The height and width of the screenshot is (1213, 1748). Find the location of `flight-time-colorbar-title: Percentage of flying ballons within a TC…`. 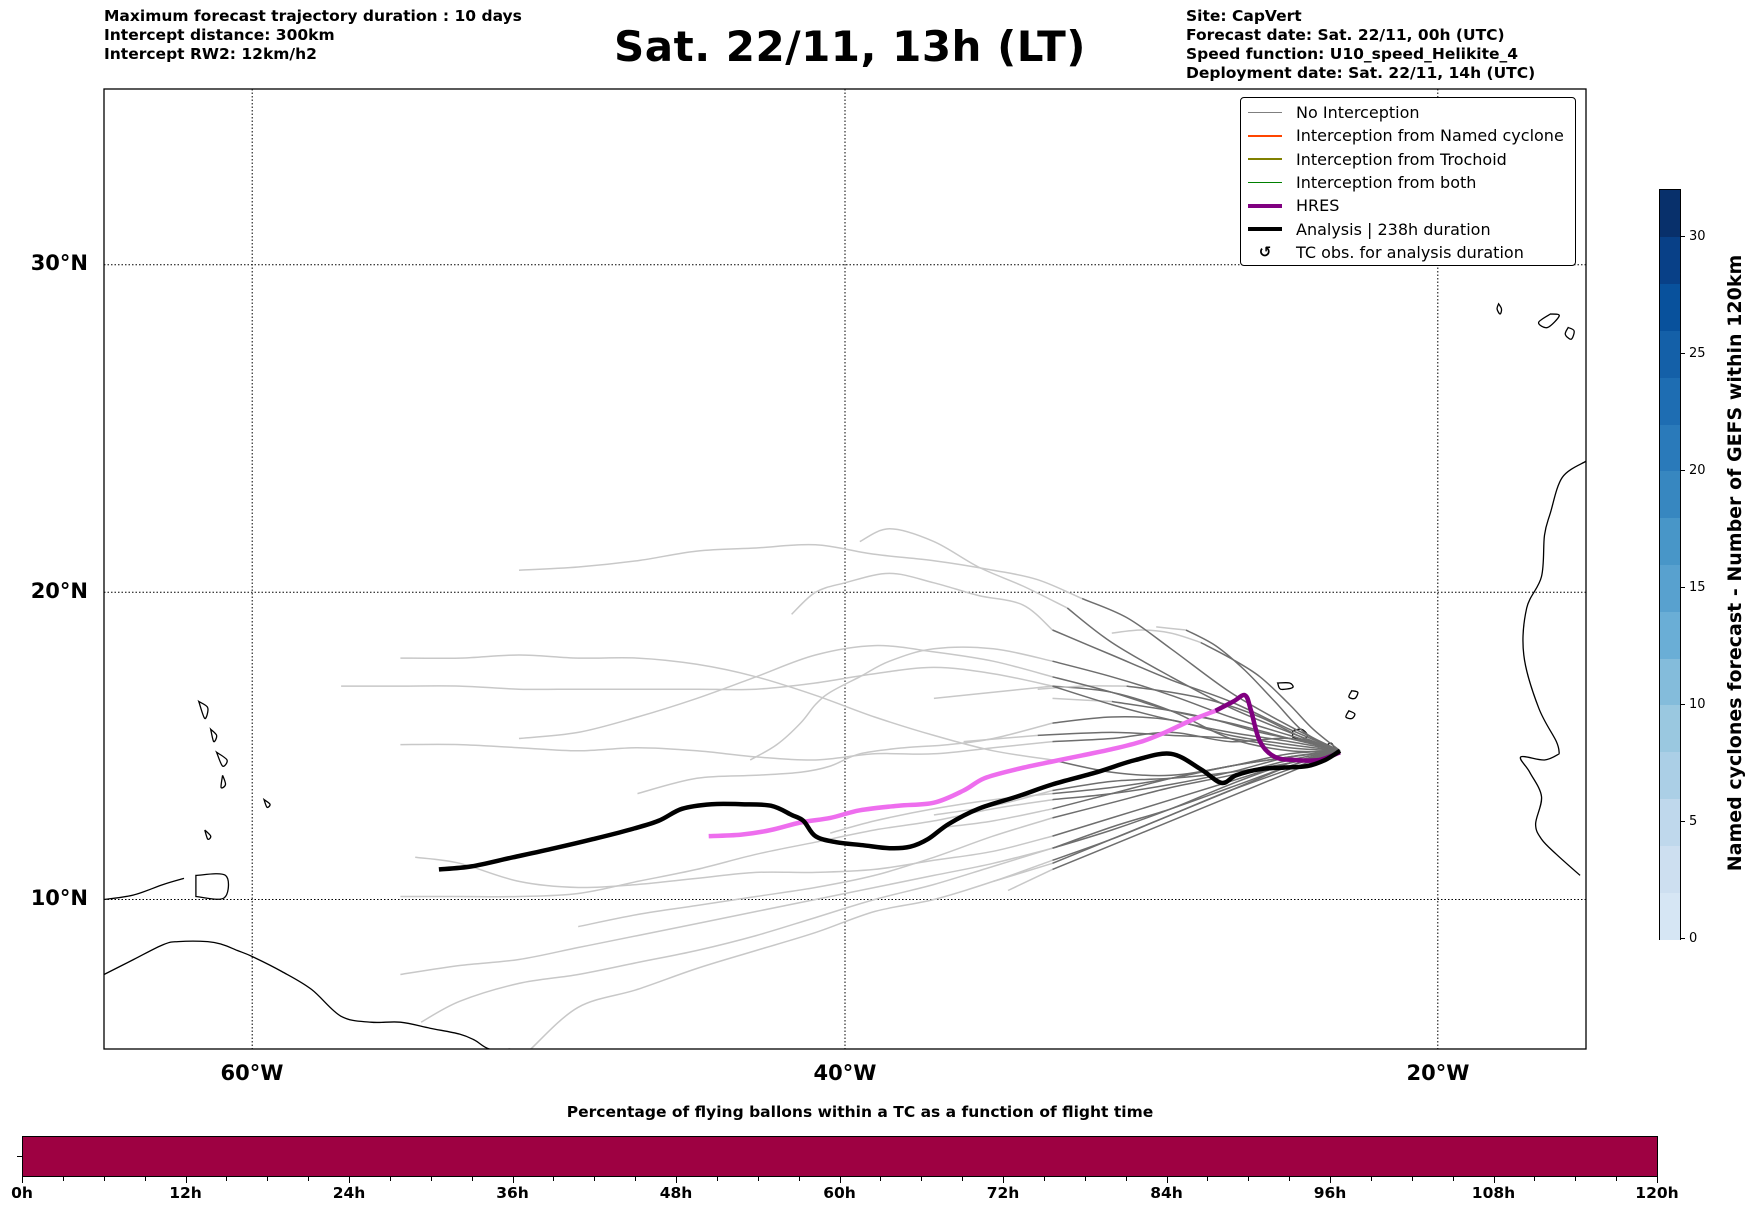

flight-time-colorbar-title: Percentage of flying ballons within a TC… is located at coordinates (860, 1112).